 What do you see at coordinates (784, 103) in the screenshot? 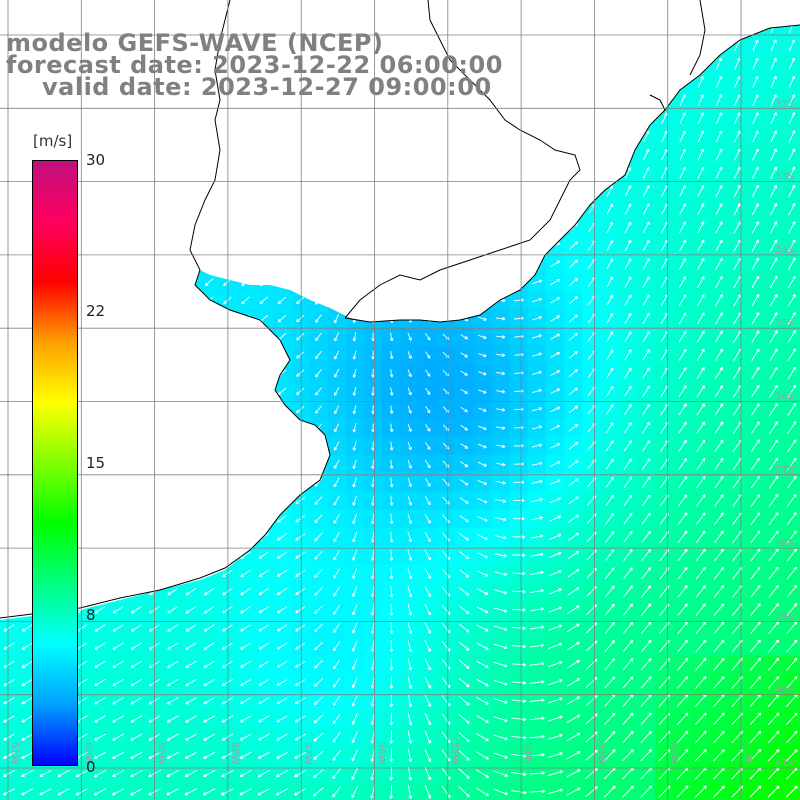
I see `lat-label: 32S` at bounding box center [784, 103].